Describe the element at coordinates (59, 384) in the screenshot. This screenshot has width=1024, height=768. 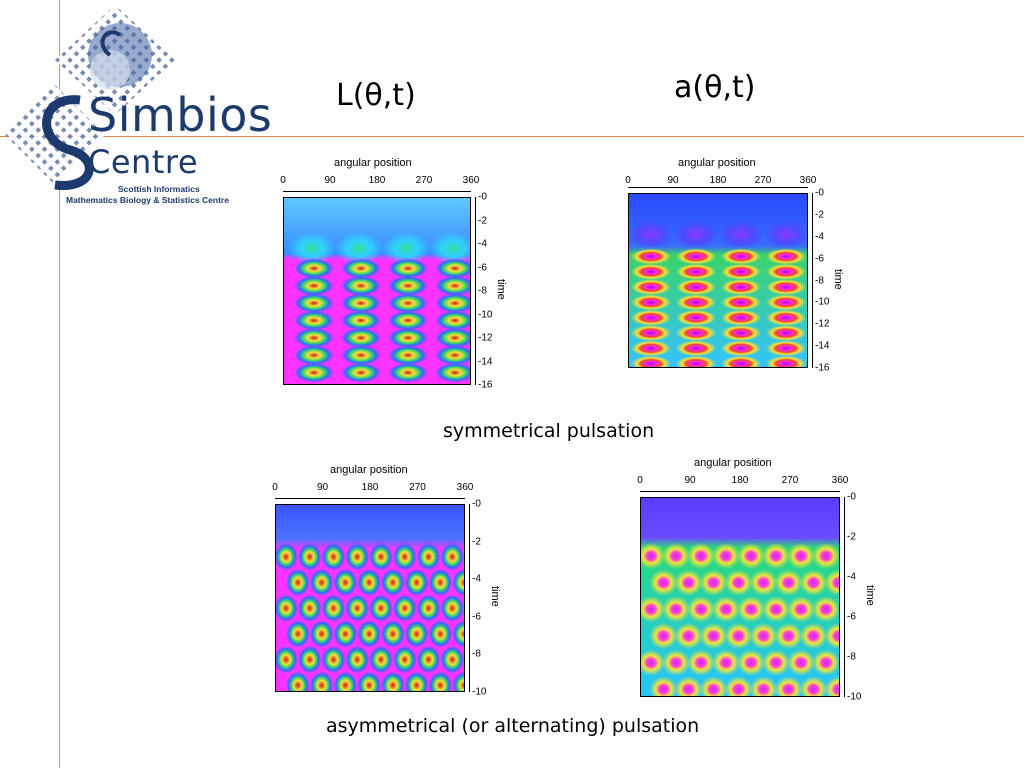
I see `vertical-rule` at that location.